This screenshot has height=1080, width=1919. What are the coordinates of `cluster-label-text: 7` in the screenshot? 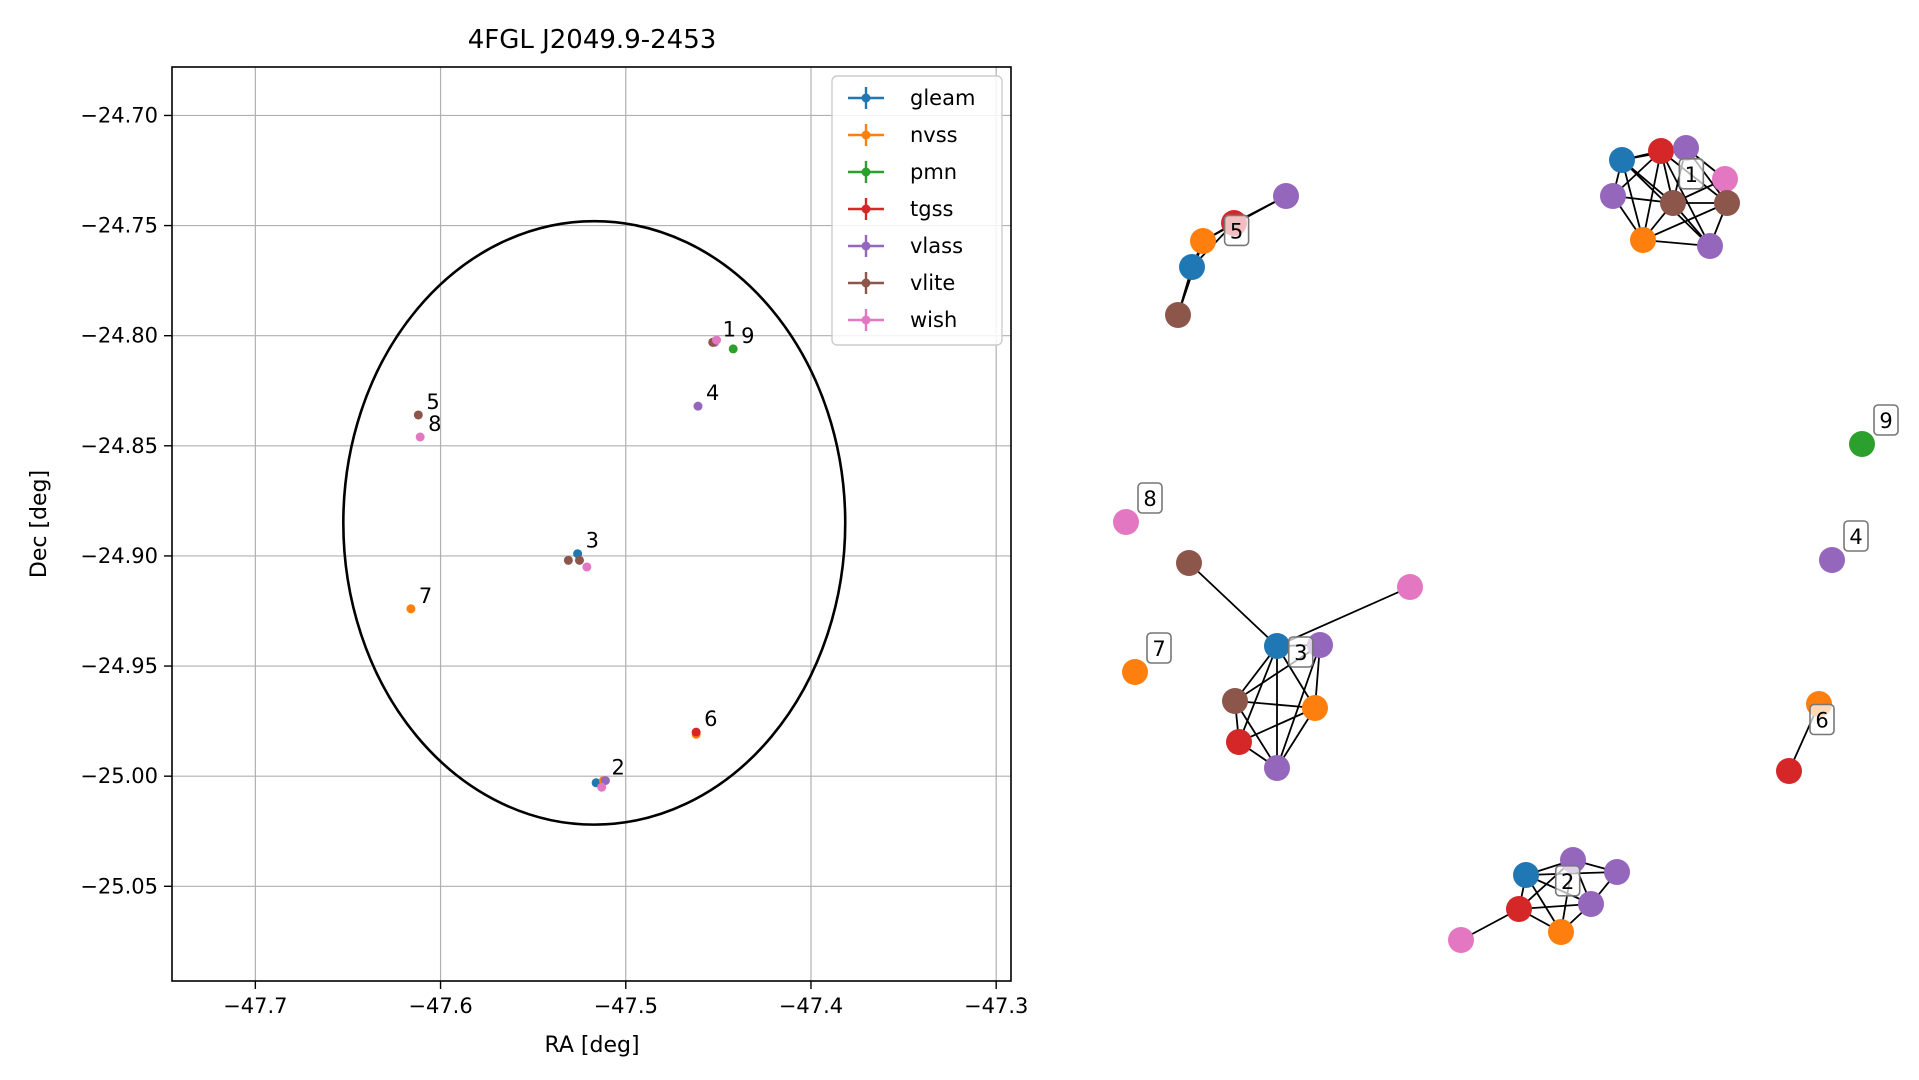 It's located at (1158, 649).